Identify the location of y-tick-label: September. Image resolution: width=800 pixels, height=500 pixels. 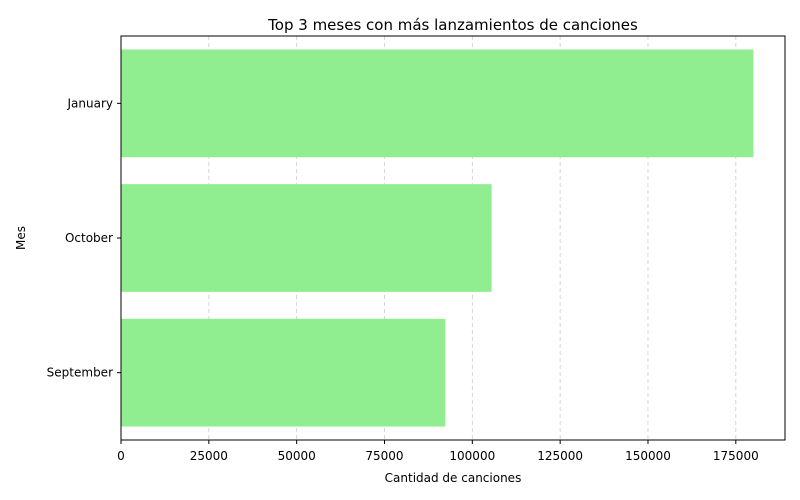
(80, 373).